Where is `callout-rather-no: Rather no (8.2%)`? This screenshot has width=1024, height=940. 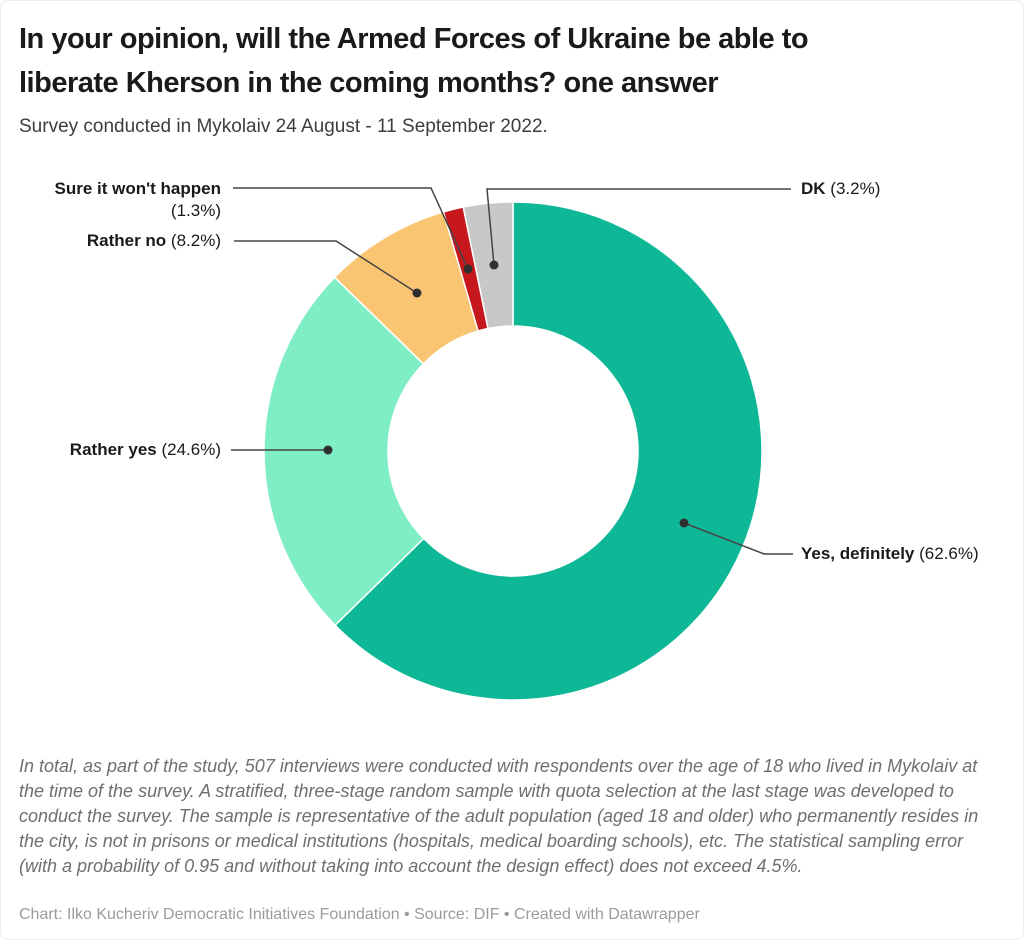 callout-rather-no: Rather no (8.2%) is located at coordinates (154, 241).